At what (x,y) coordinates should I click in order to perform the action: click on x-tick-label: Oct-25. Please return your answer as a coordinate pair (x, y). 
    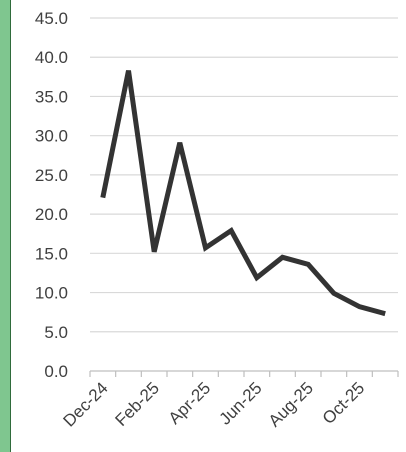
    Looking at the image, I should click on (344, 403).